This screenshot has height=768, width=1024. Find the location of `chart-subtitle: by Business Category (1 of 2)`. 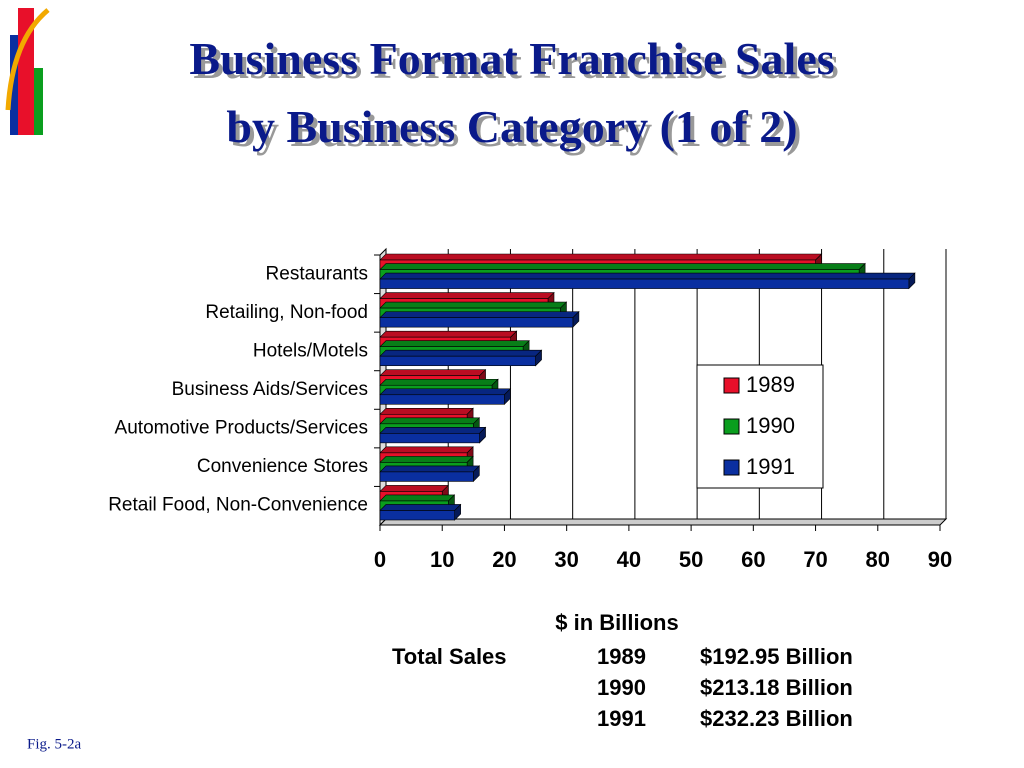

chart-subtitle: by Business Category (1 of 2) is located at coordinates (512, 126).